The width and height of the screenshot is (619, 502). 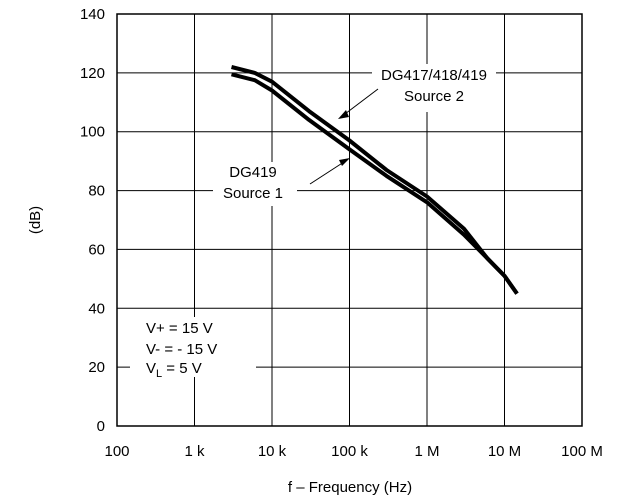 I want to click on annotation-source-2-box, so click(x=434, y=88).